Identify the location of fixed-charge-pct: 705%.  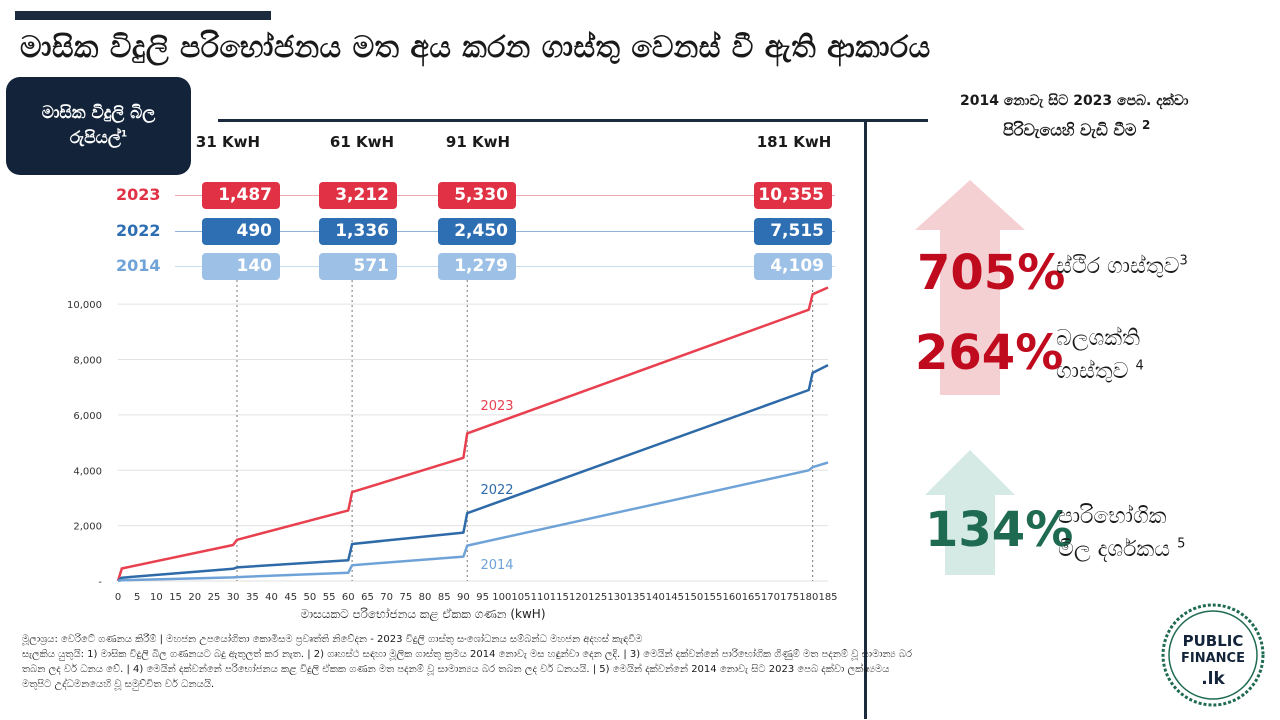
(991, 273).